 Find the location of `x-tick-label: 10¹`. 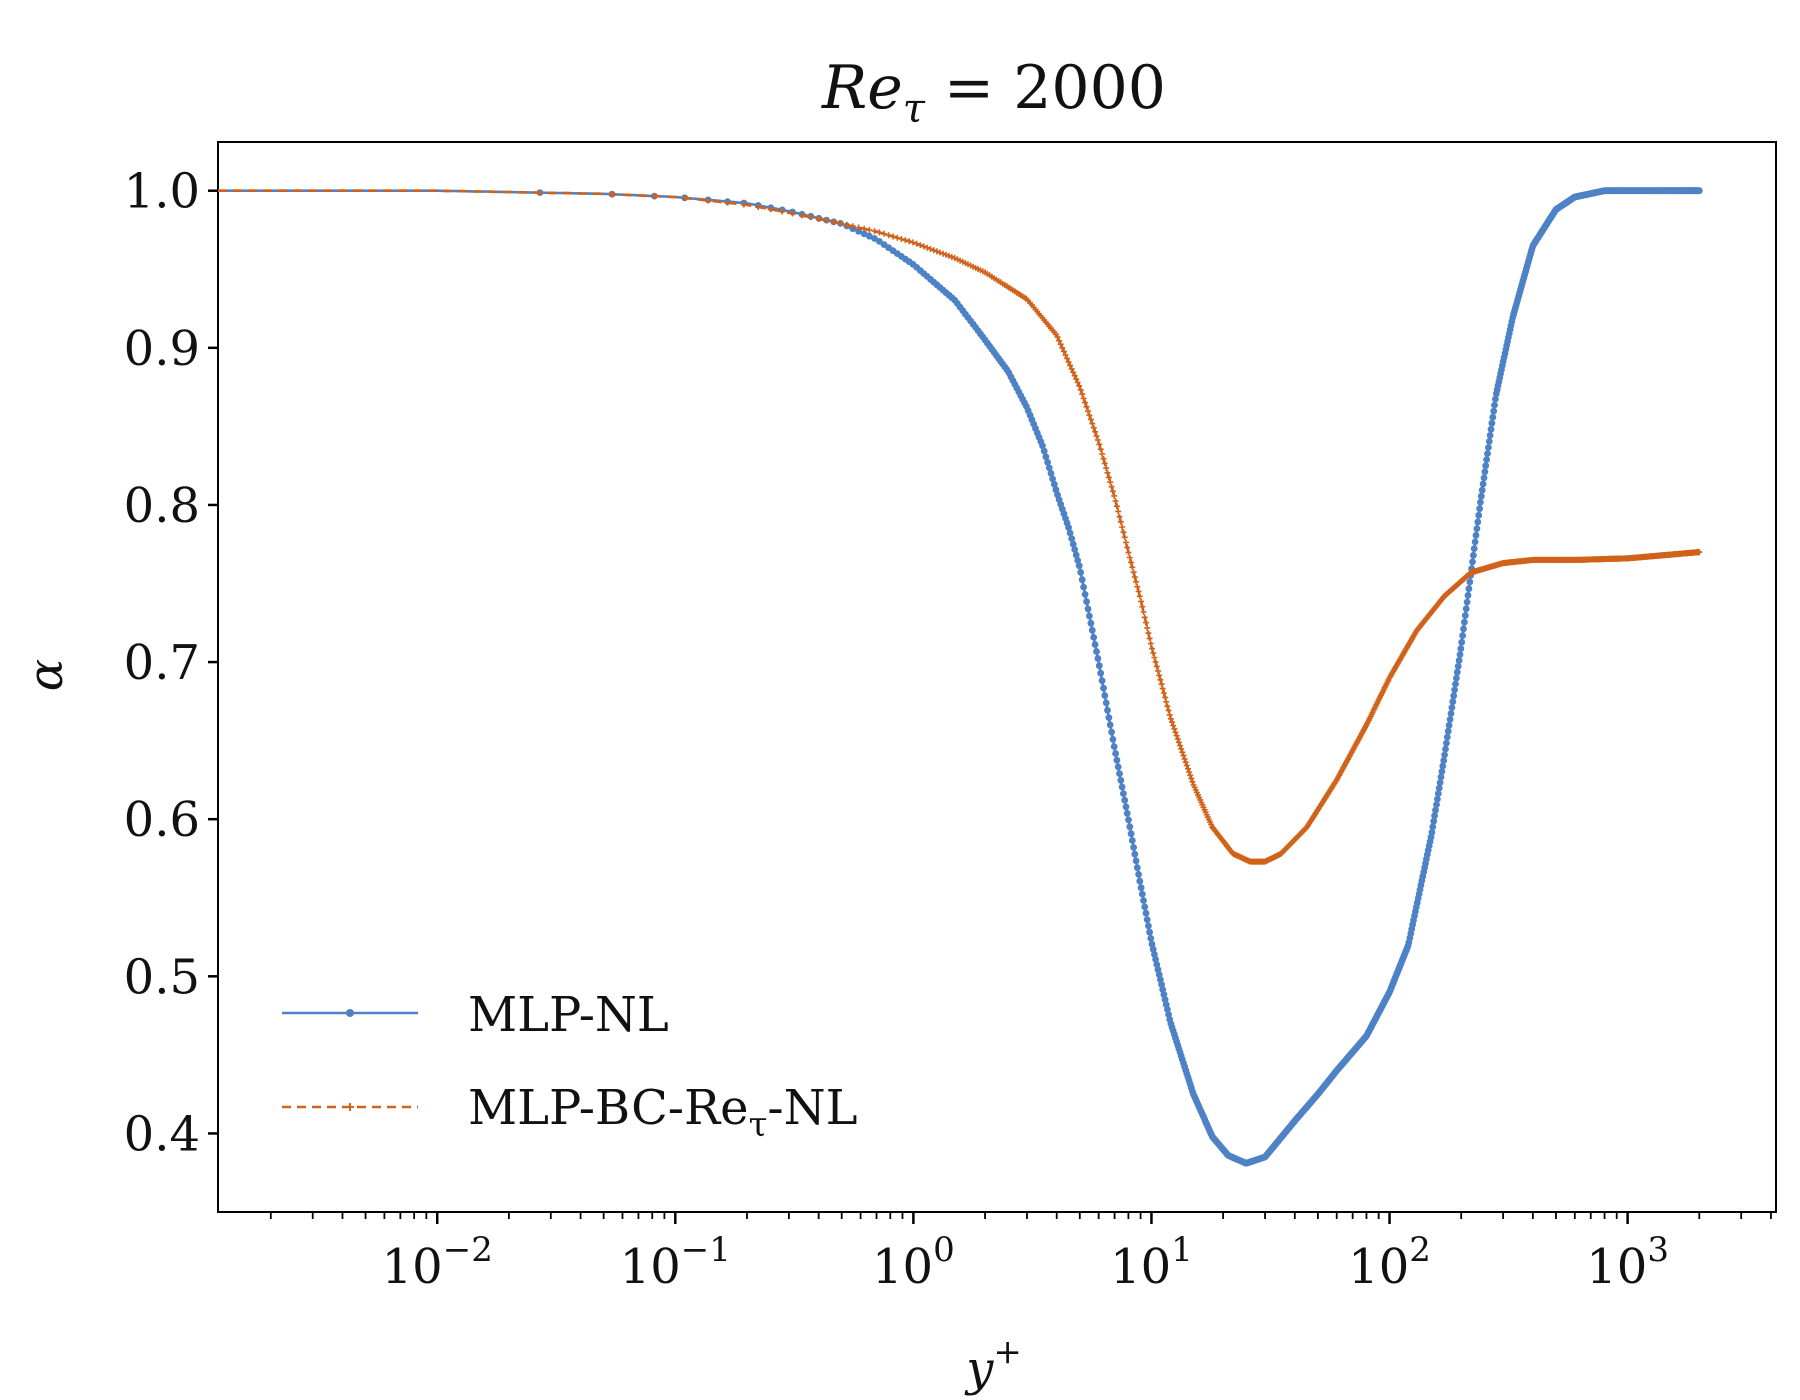

x-tick-label: 10¹ is located at coordinates (1151, 1262).